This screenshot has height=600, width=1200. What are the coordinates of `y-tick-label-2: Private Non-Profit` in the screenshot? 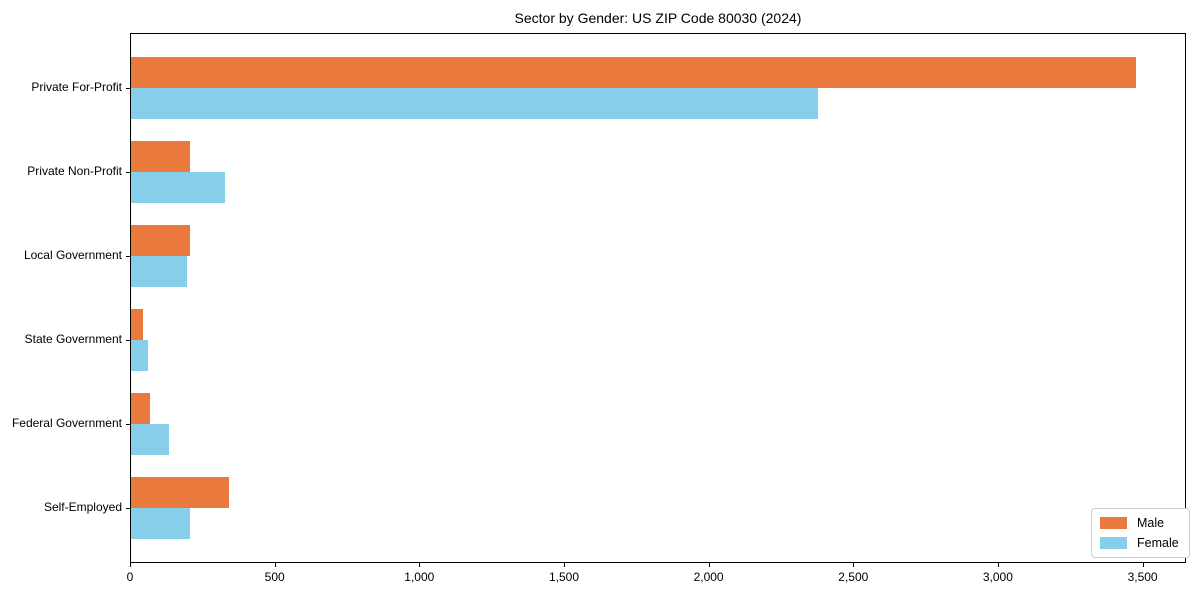 It's located at (74, 171).